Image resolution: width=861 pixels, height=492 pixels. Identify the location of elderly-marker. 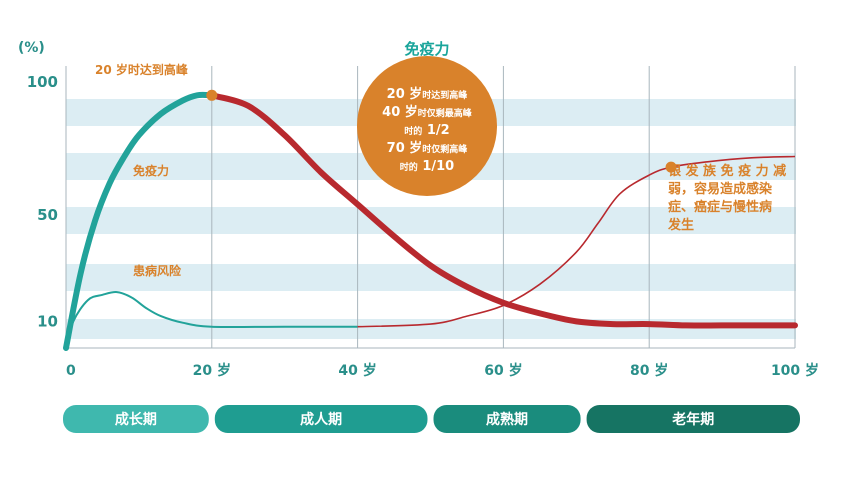
(671, 167).